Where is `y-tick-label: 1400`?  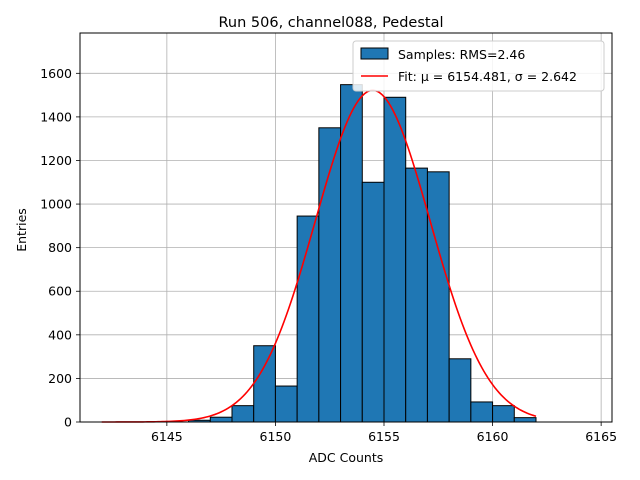
y-tick-label: 1400 is located at coordinates (56, 116).